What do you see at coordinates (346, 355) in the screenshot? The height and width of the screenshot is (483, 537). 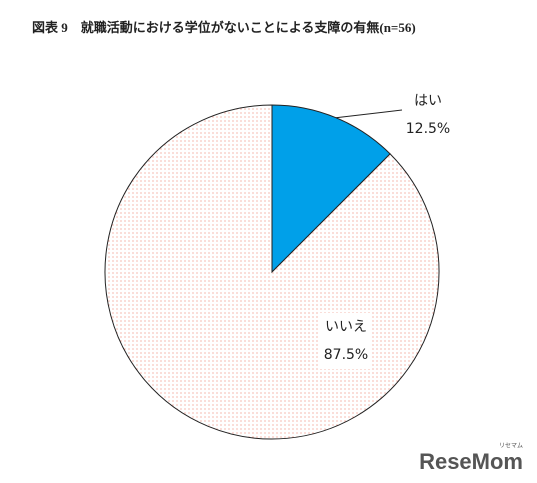 I see `value-label: 87.5%` at bounding box center [346, 355].